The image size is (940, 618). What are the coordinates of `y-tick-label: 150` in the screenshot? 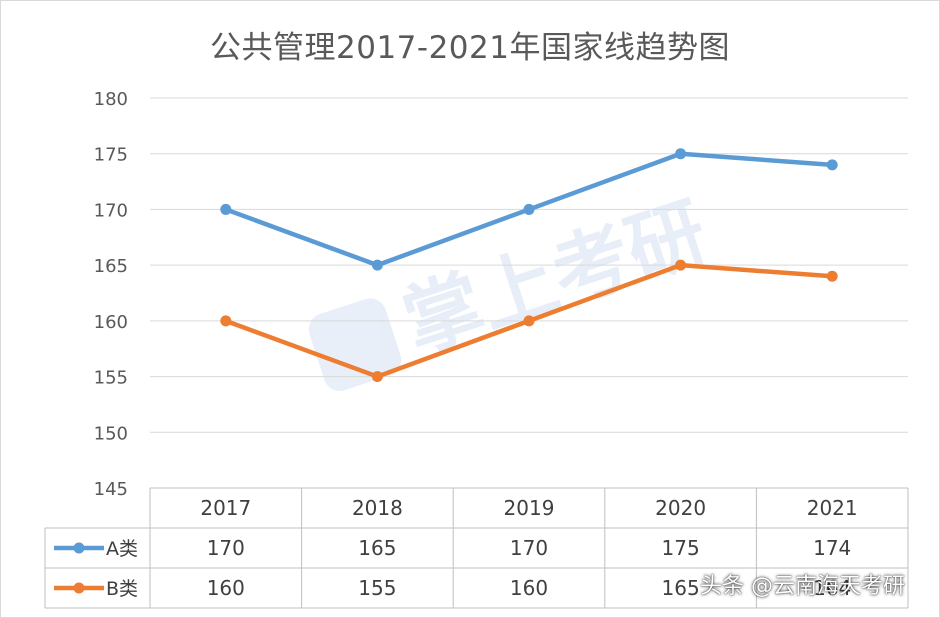 It's located at (111, 433).